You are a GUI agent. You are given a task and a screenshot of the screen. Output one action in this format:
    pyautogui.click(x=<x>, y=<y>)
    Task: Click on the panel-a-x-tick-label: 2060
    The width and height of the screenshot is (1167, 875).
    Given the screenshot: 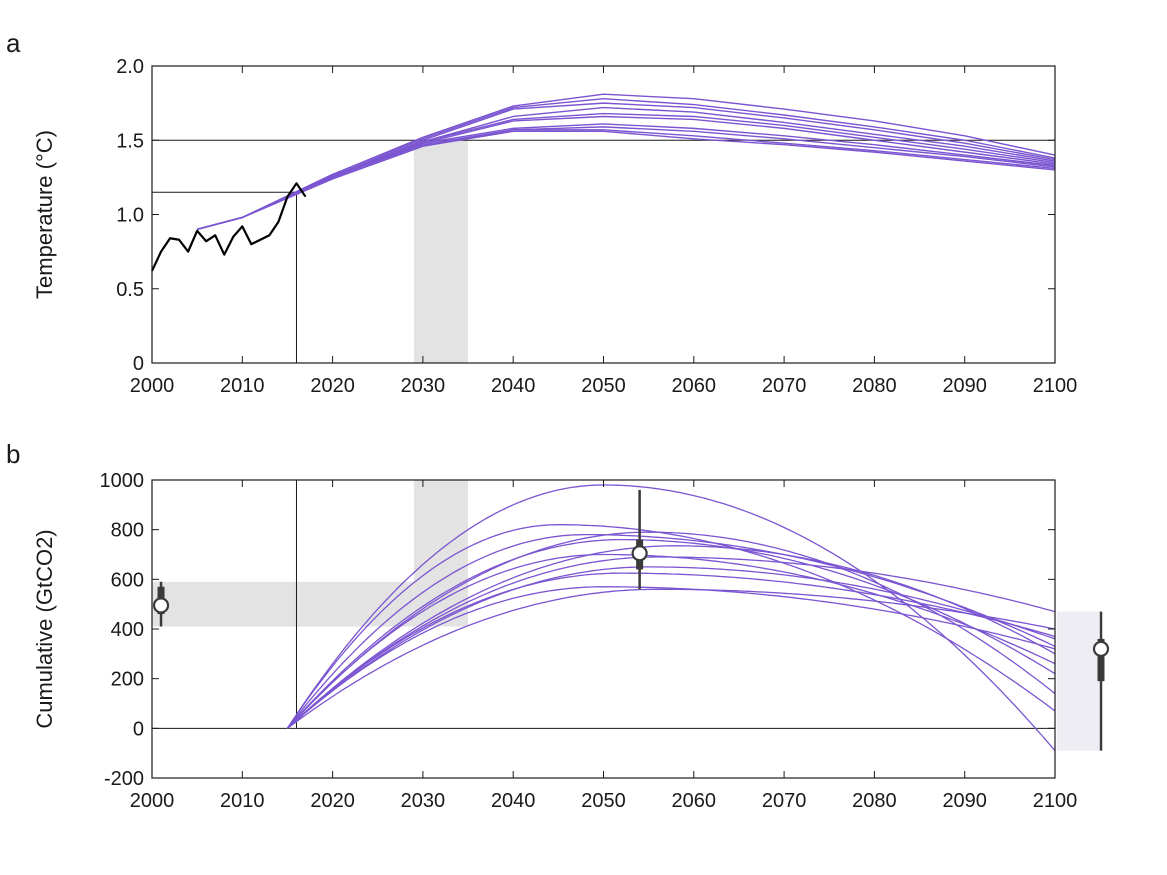 What is the action you would take?
    pyautogui.click(x=694, y=386)
    